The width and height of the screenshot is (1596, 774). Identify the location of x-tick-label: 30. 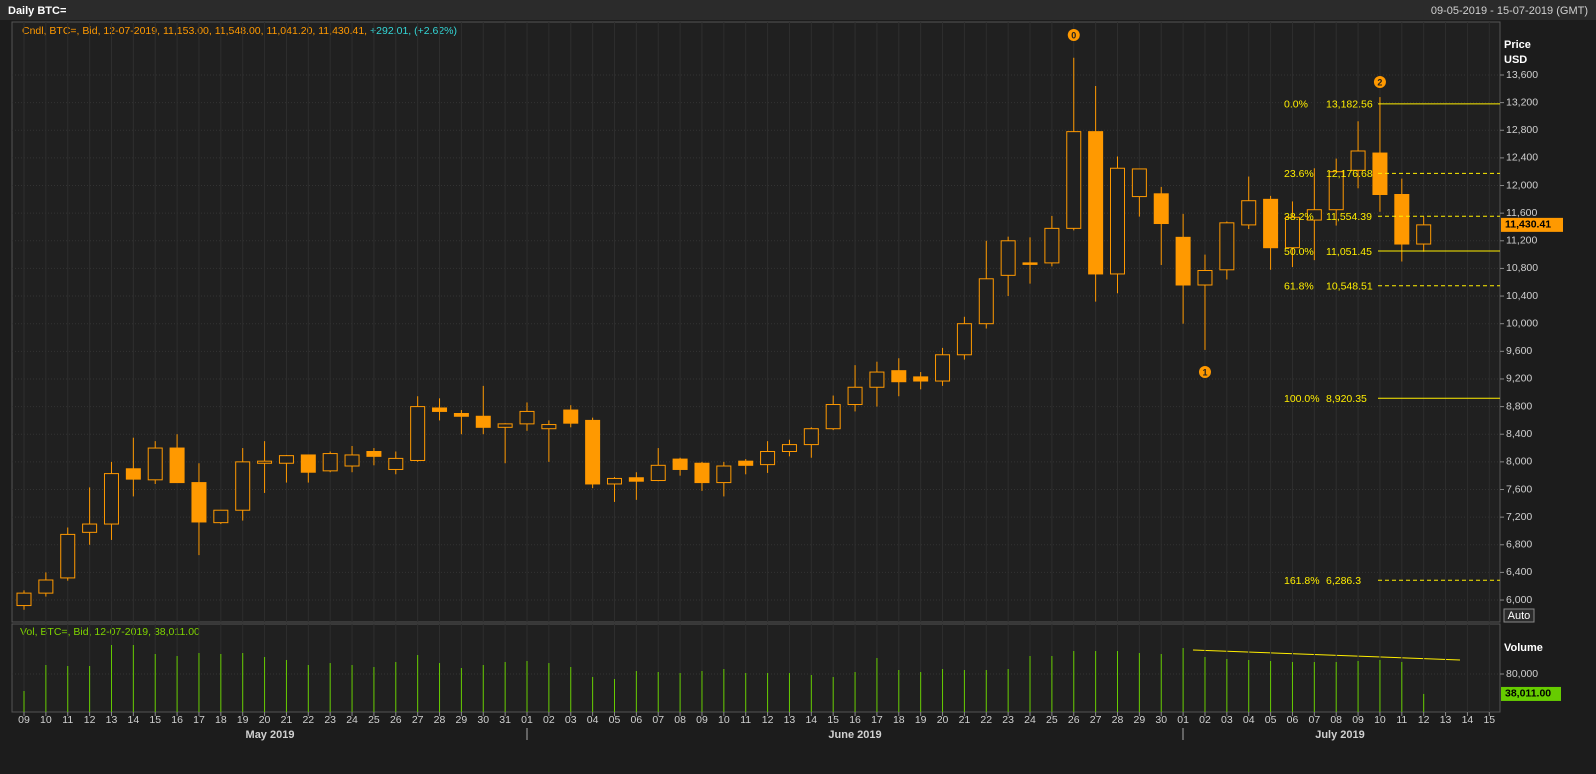
(1161, 720).